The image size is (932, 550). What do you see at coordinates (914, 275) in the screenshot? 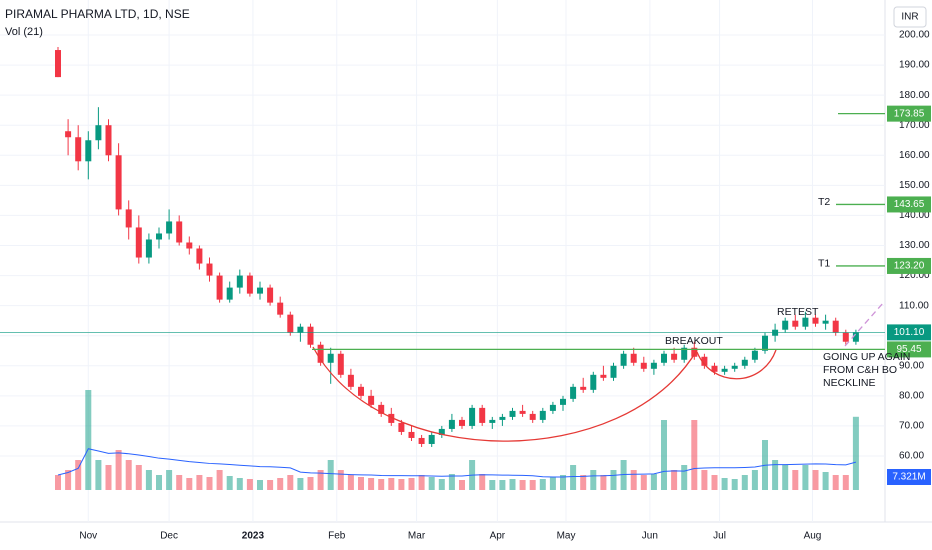
I see `y-tick-label: 120.00` at bounding box center [914, 275].